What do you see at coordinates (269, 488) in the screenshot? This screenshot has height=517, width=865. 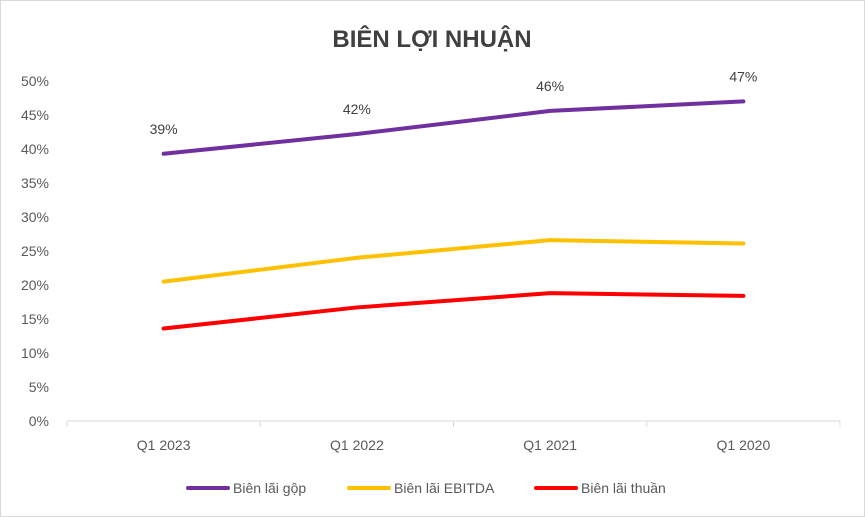 I see `legend-label: Biên lãi gộp` at bounding box center [269, 488].